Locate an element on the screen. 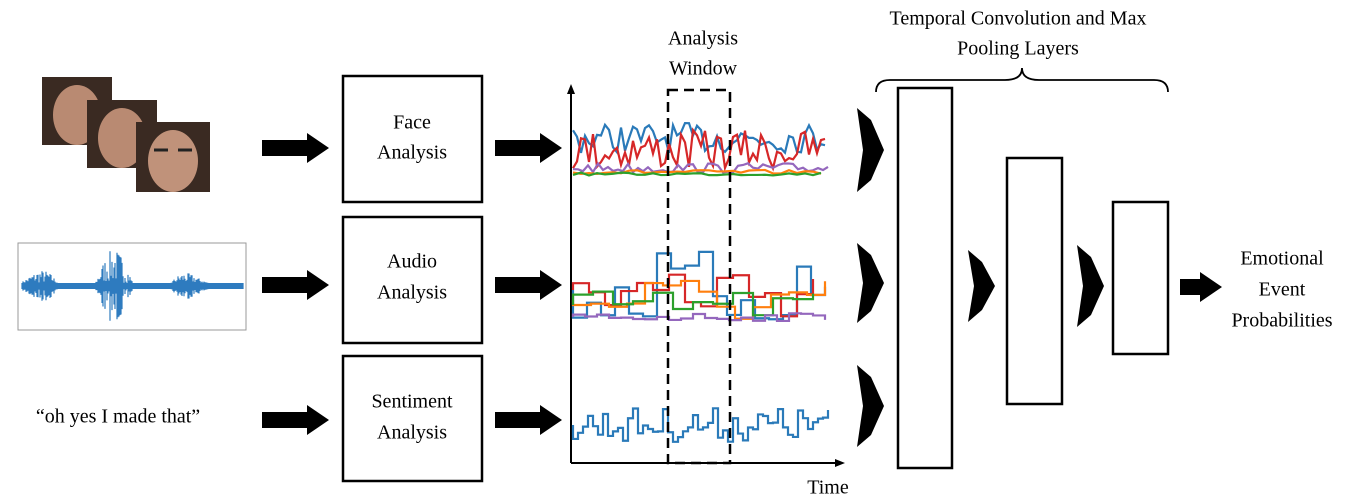 Image resolution: width=1356 pixels, height=499 pixels. quote: “oh yes I made that” is located at coordinates (118, 417).